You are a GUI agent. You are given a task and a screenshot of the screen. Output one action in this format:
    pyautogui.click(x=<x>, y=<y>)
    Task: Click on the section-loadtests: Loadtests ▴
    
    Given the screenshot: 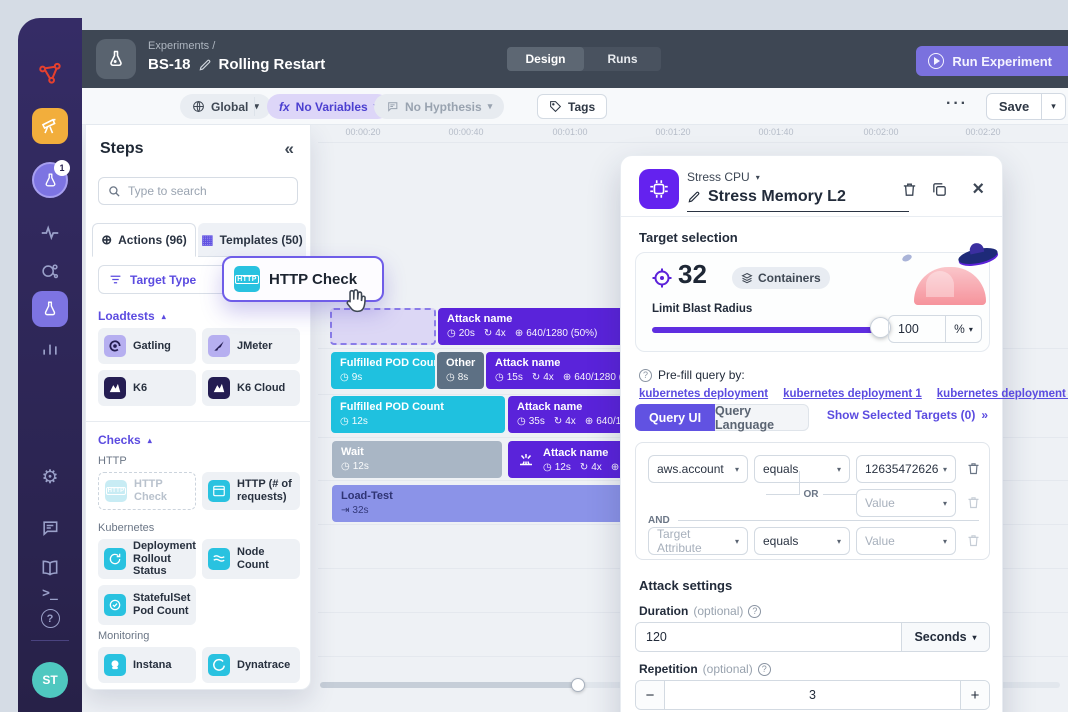 What is the action you would take?
    pyautogui.click(x=132, y=316)
    